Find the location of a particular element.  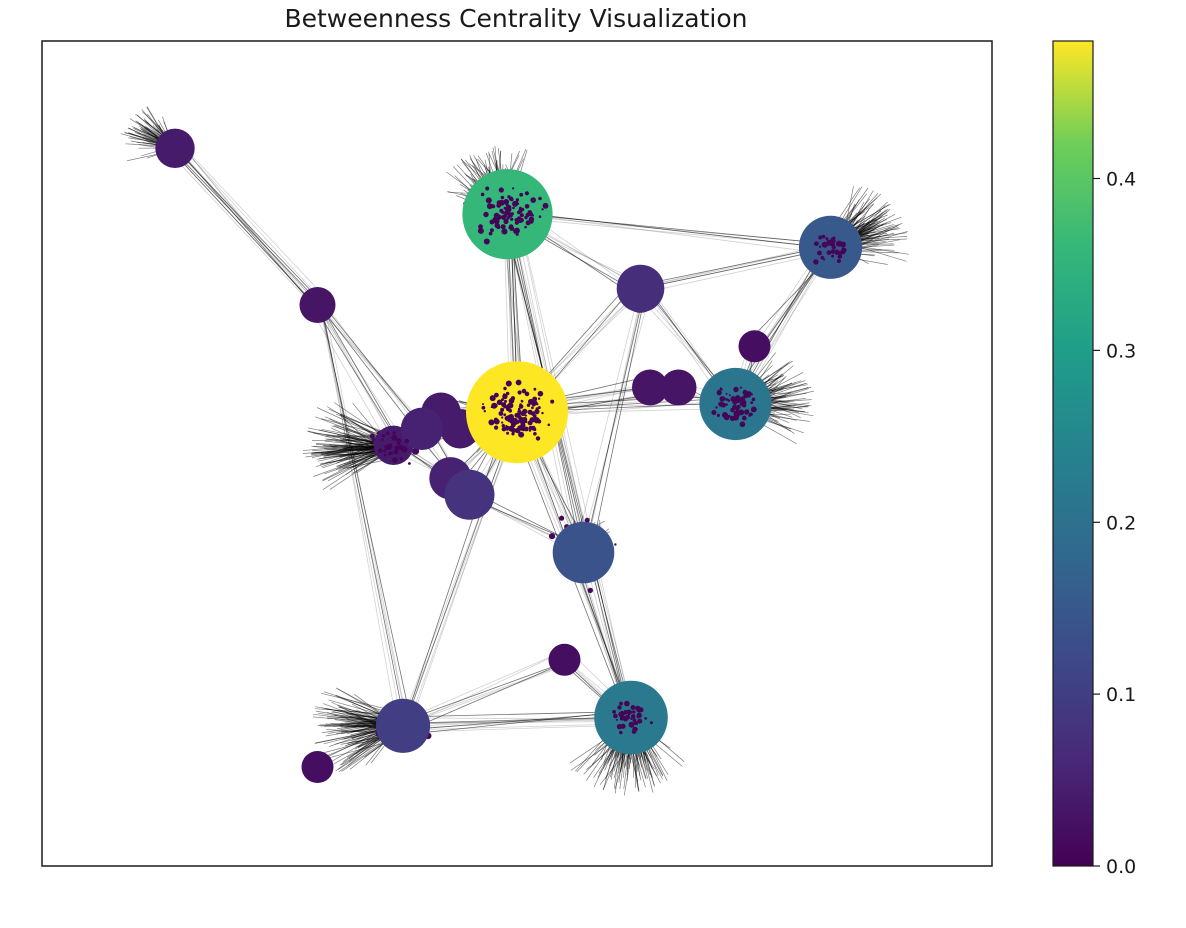

colorbar: 0.0 0.1 0.2 0.3 0.4 is located at coordinates (1094, 459).